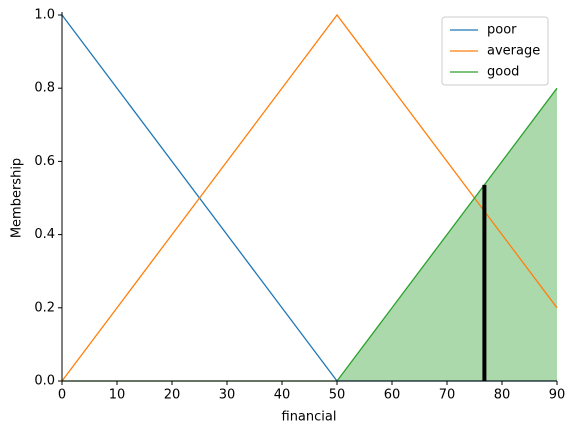  What do you see at coordinates (44, 15) in the screenshot?
I see `y-tick-label: 1.0` at bounding box center [44, 15].